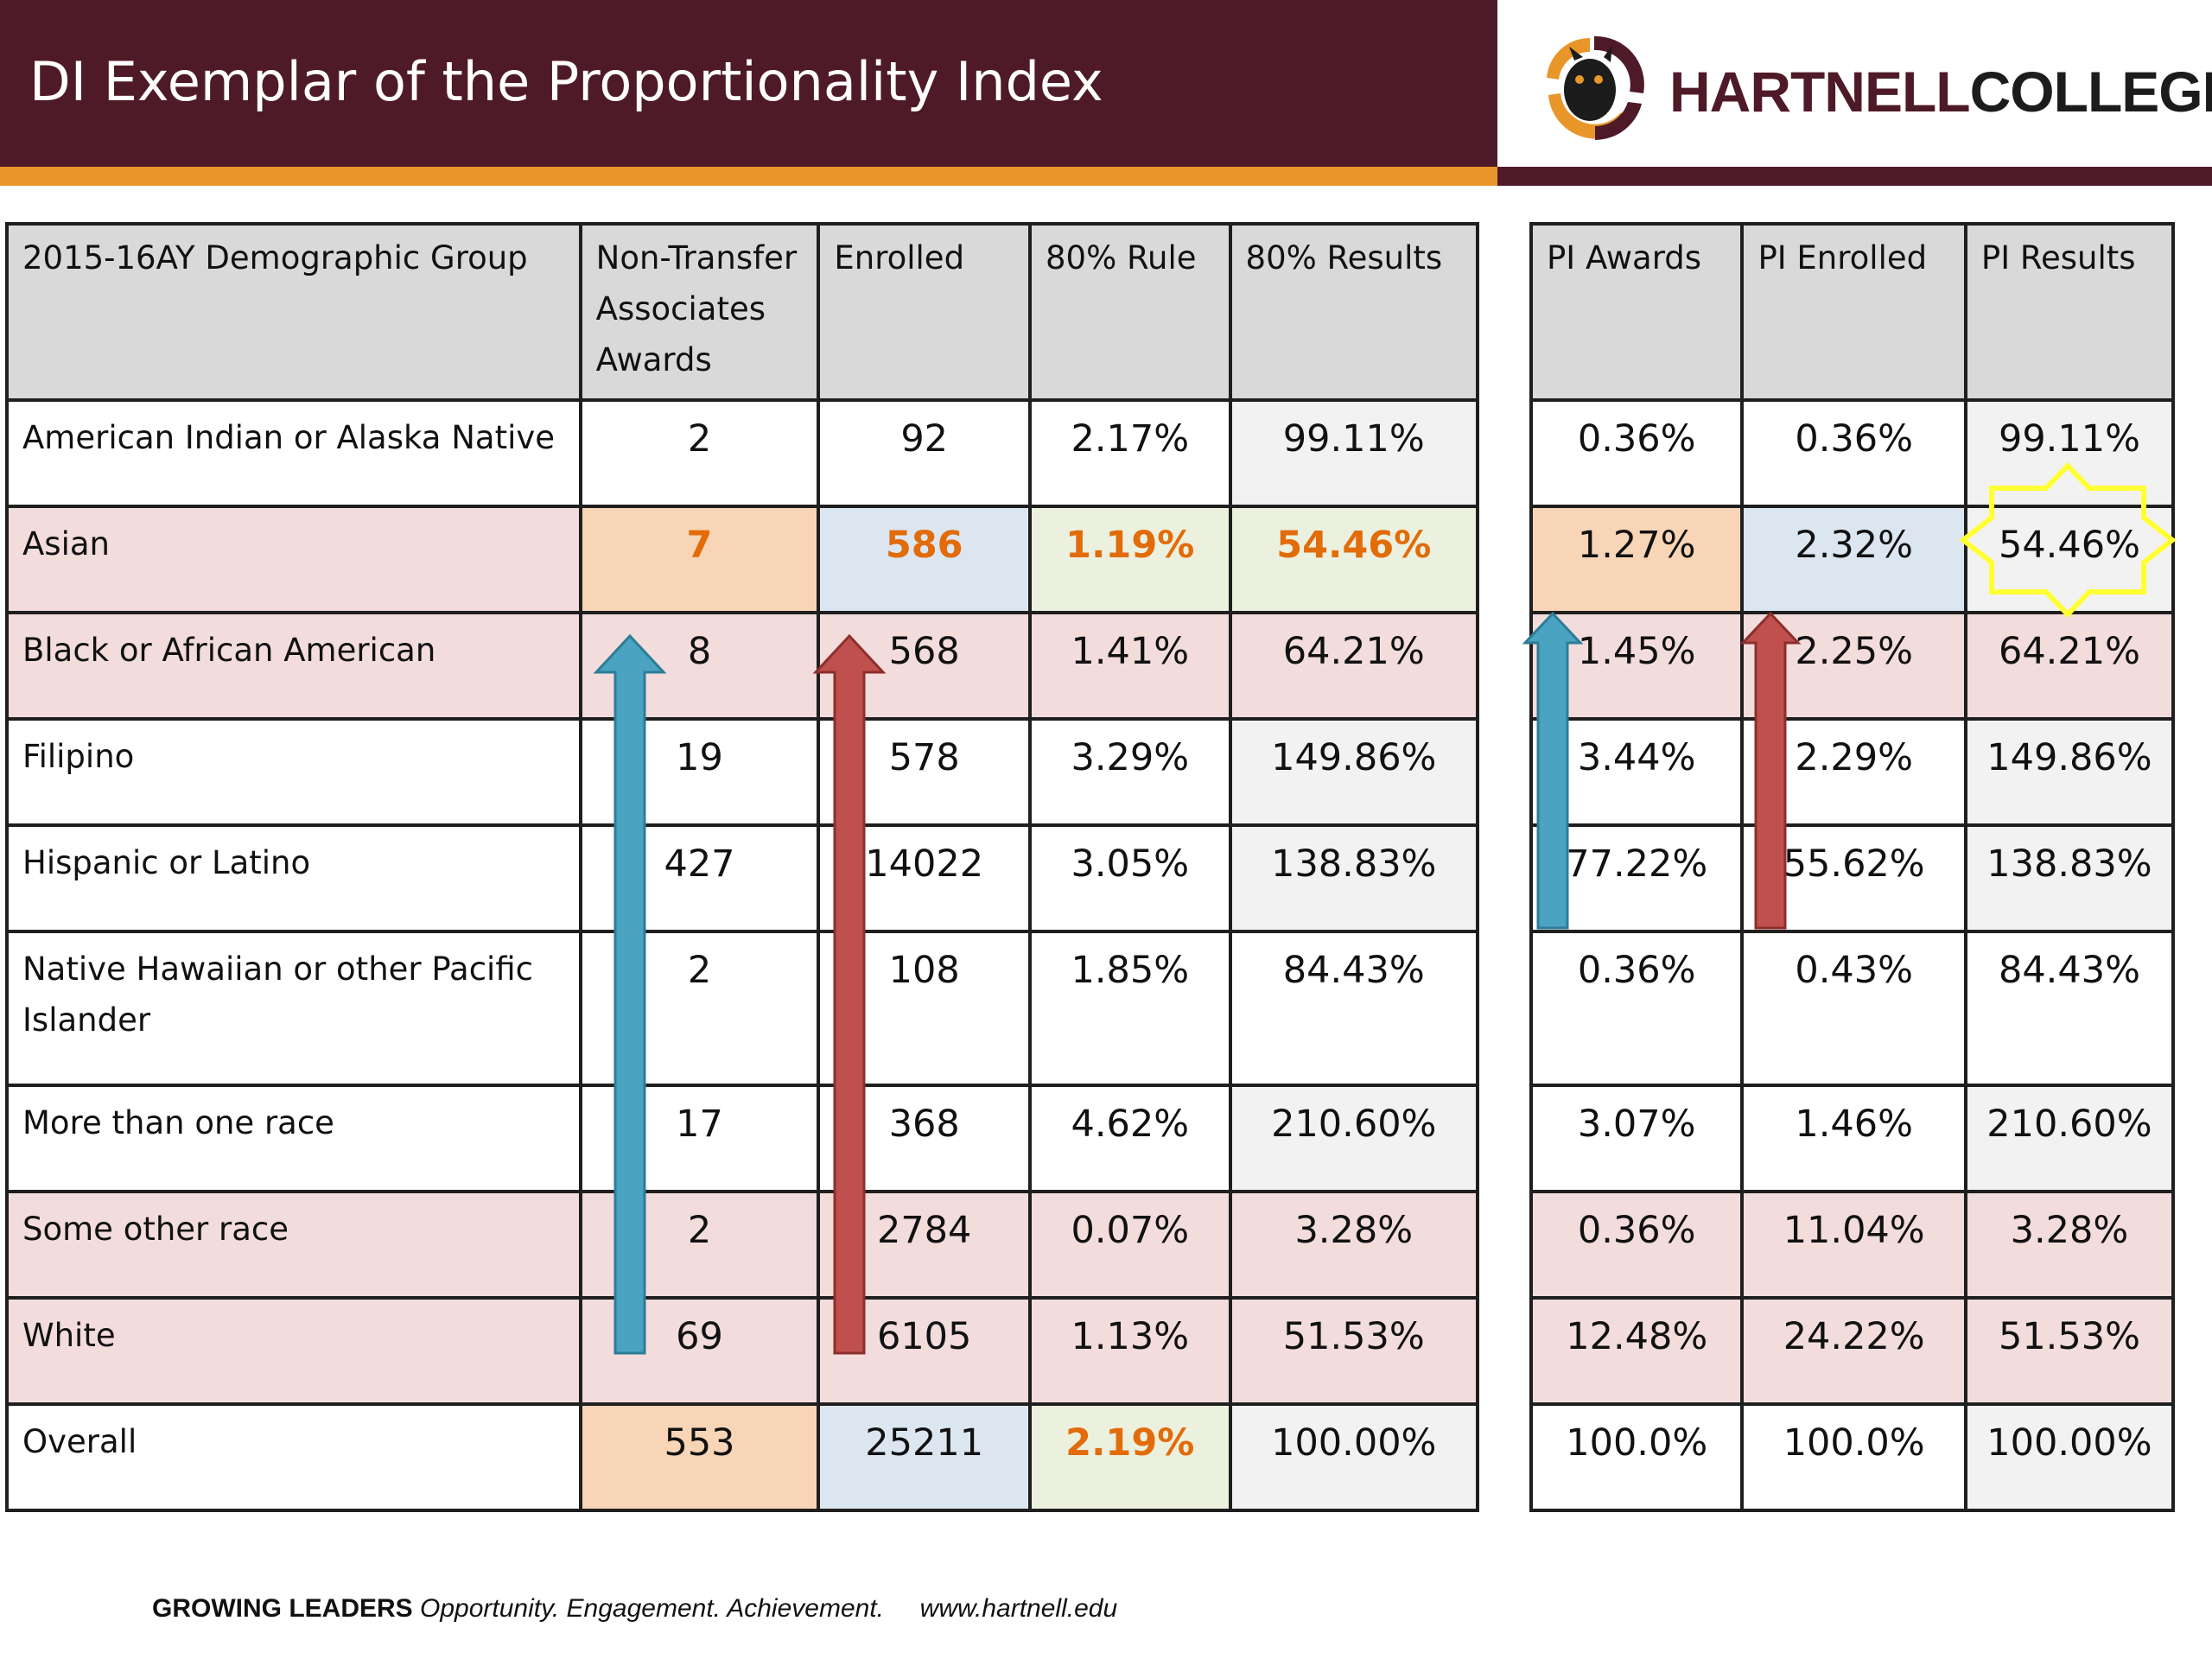 The width and height of the screenshot is (2212, 1659). Describe the element at coordinates (1354, 312) in the screenshot. I see `column-header: 80% Results` at that location.